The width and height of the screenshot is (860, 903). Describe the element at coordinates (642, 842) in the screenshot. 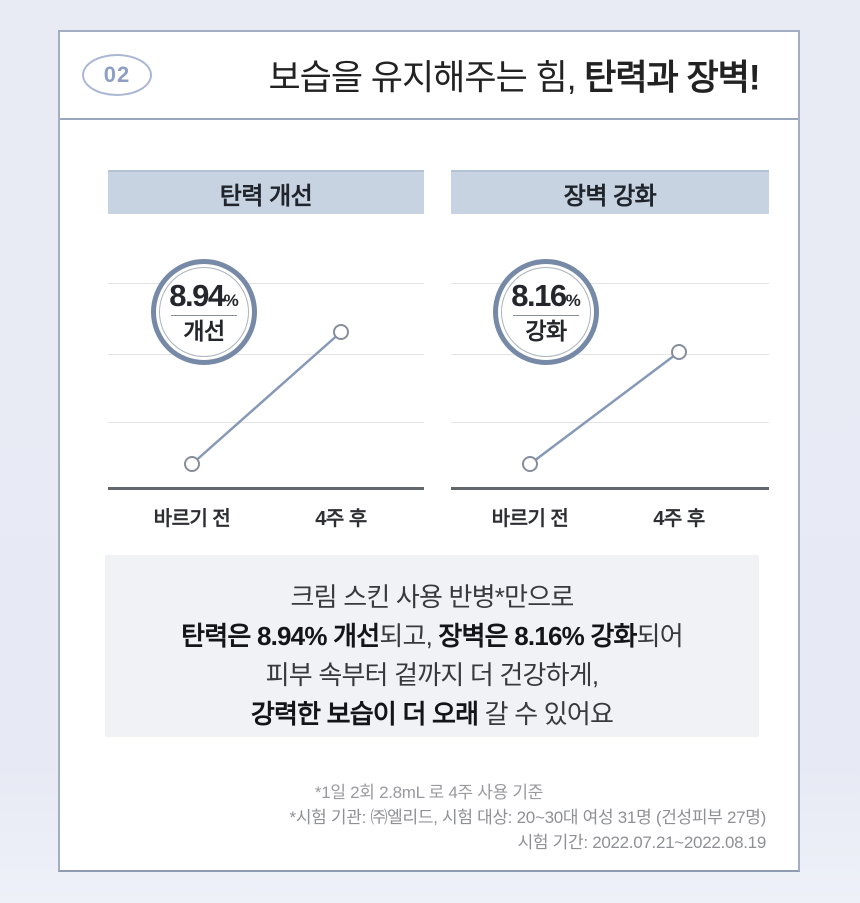

I see `test-info-line-2: 시험 기간: 2022.07.21~2022.08.19` at that location.